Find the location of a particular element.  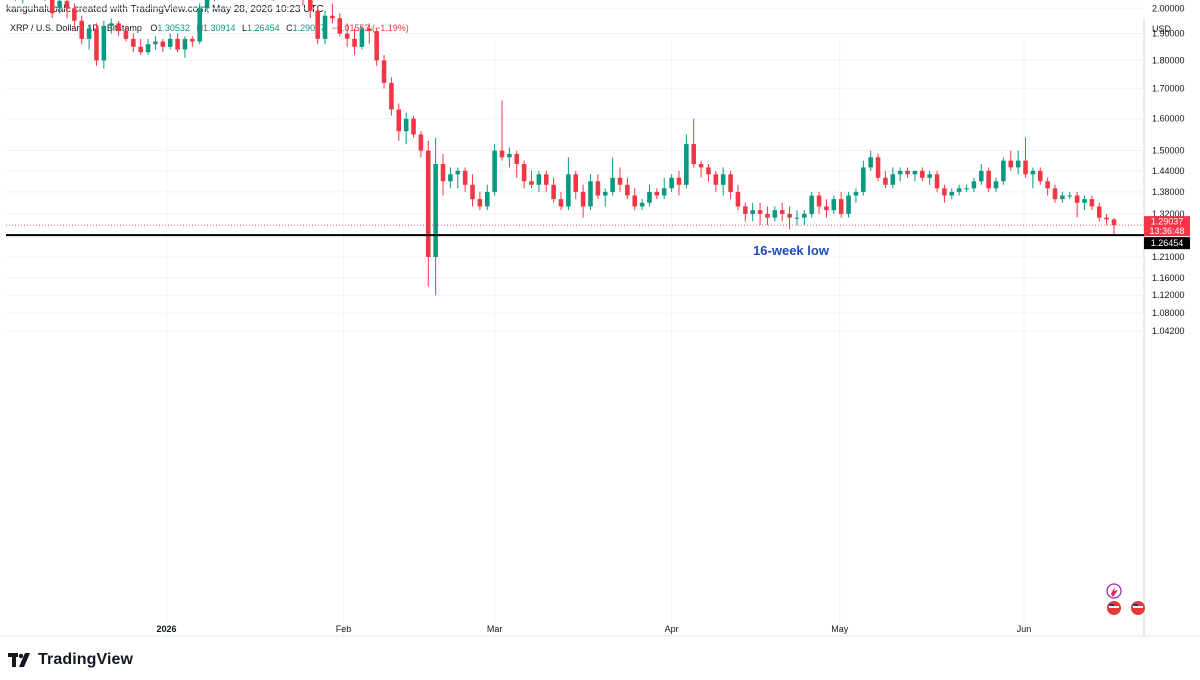

sync-icon is located at coordinates (1114, 591).